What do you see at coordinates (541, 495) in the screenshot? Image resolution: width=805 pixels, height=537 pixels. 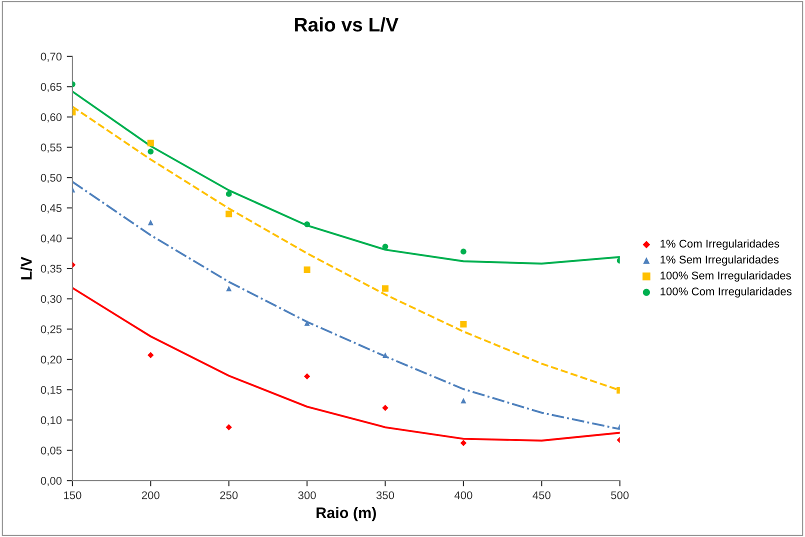 I see `x-tick-label: 450` at bounding box center [541, 495].